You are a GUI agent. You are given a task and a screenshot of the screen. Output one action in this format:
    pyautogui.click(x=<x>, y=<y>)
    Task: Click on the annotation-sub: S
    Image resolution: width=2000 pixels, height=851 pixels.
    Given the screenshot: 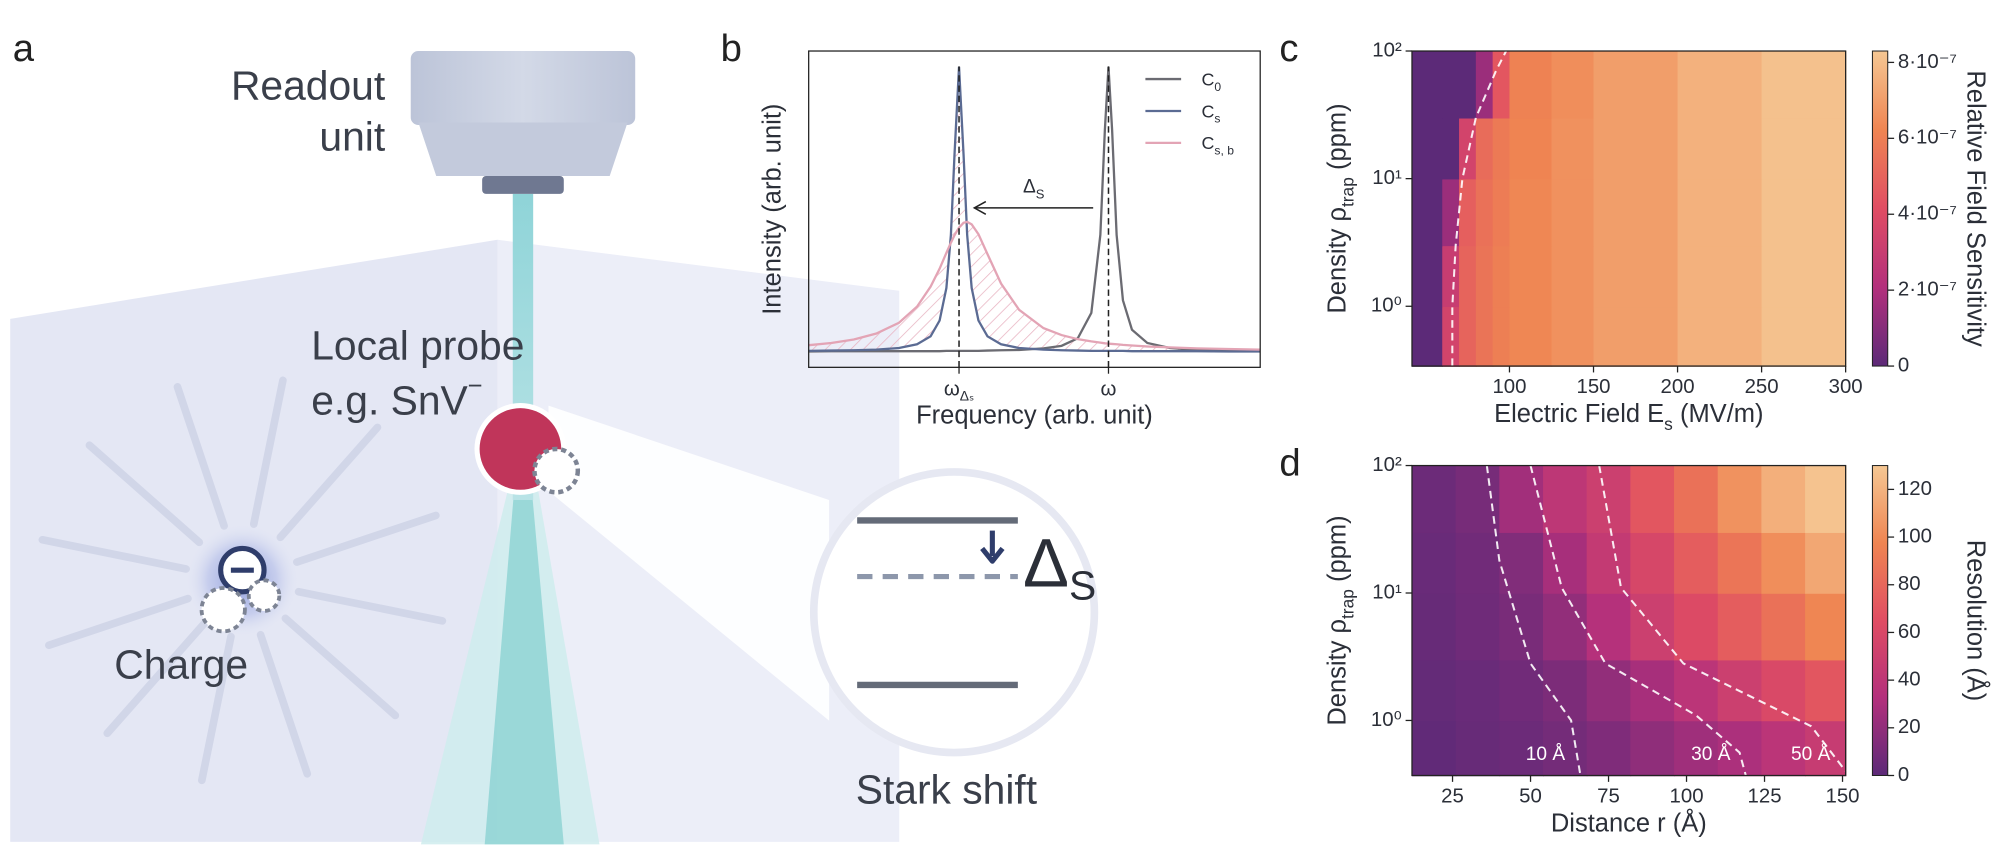 What is the action you would take?
    pyautogui.click(x=1040, y=193)
    